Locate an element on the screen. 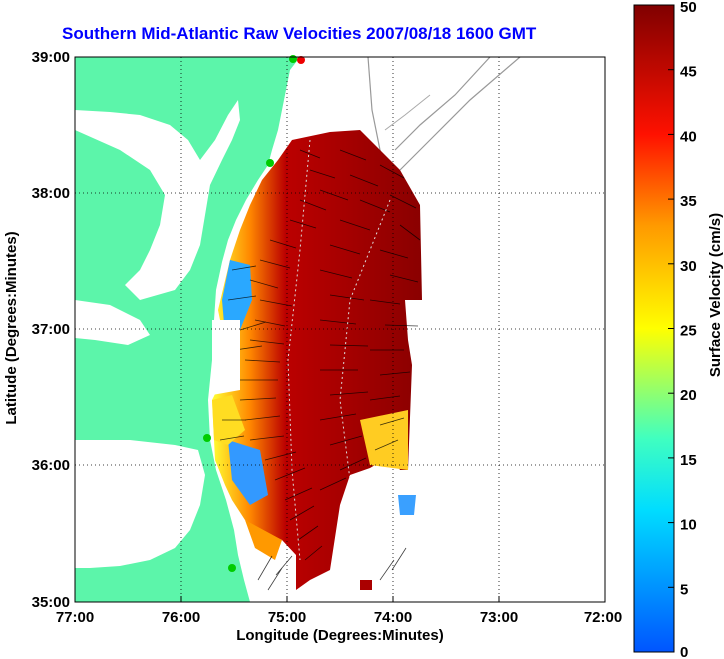 The width and height of the screenshot is (724, 659). colorbar-tick-label: 5 is located at coordinates (684, 589).